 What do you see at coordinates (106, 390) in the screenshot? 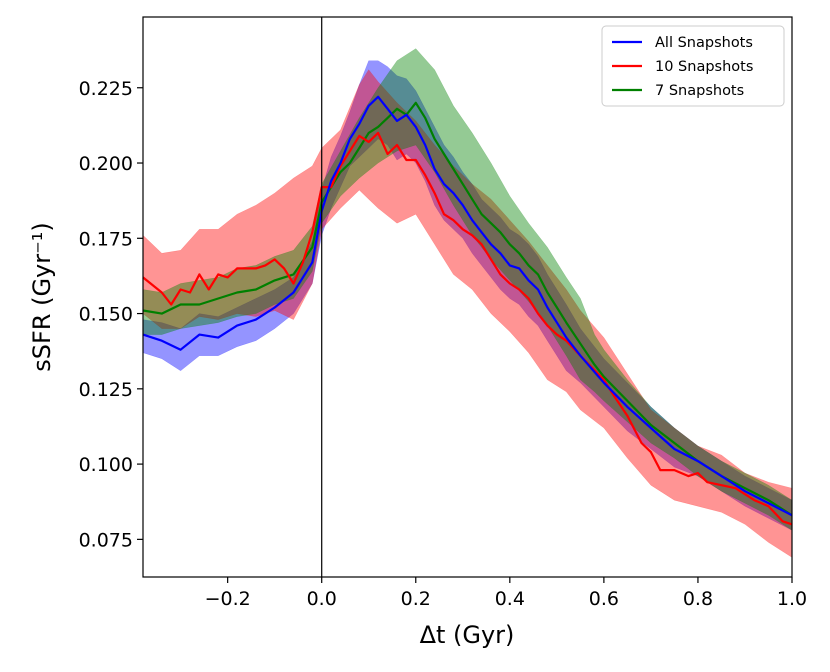
I see `y-tick-label: 0.125` at bounding box center [106, 390].